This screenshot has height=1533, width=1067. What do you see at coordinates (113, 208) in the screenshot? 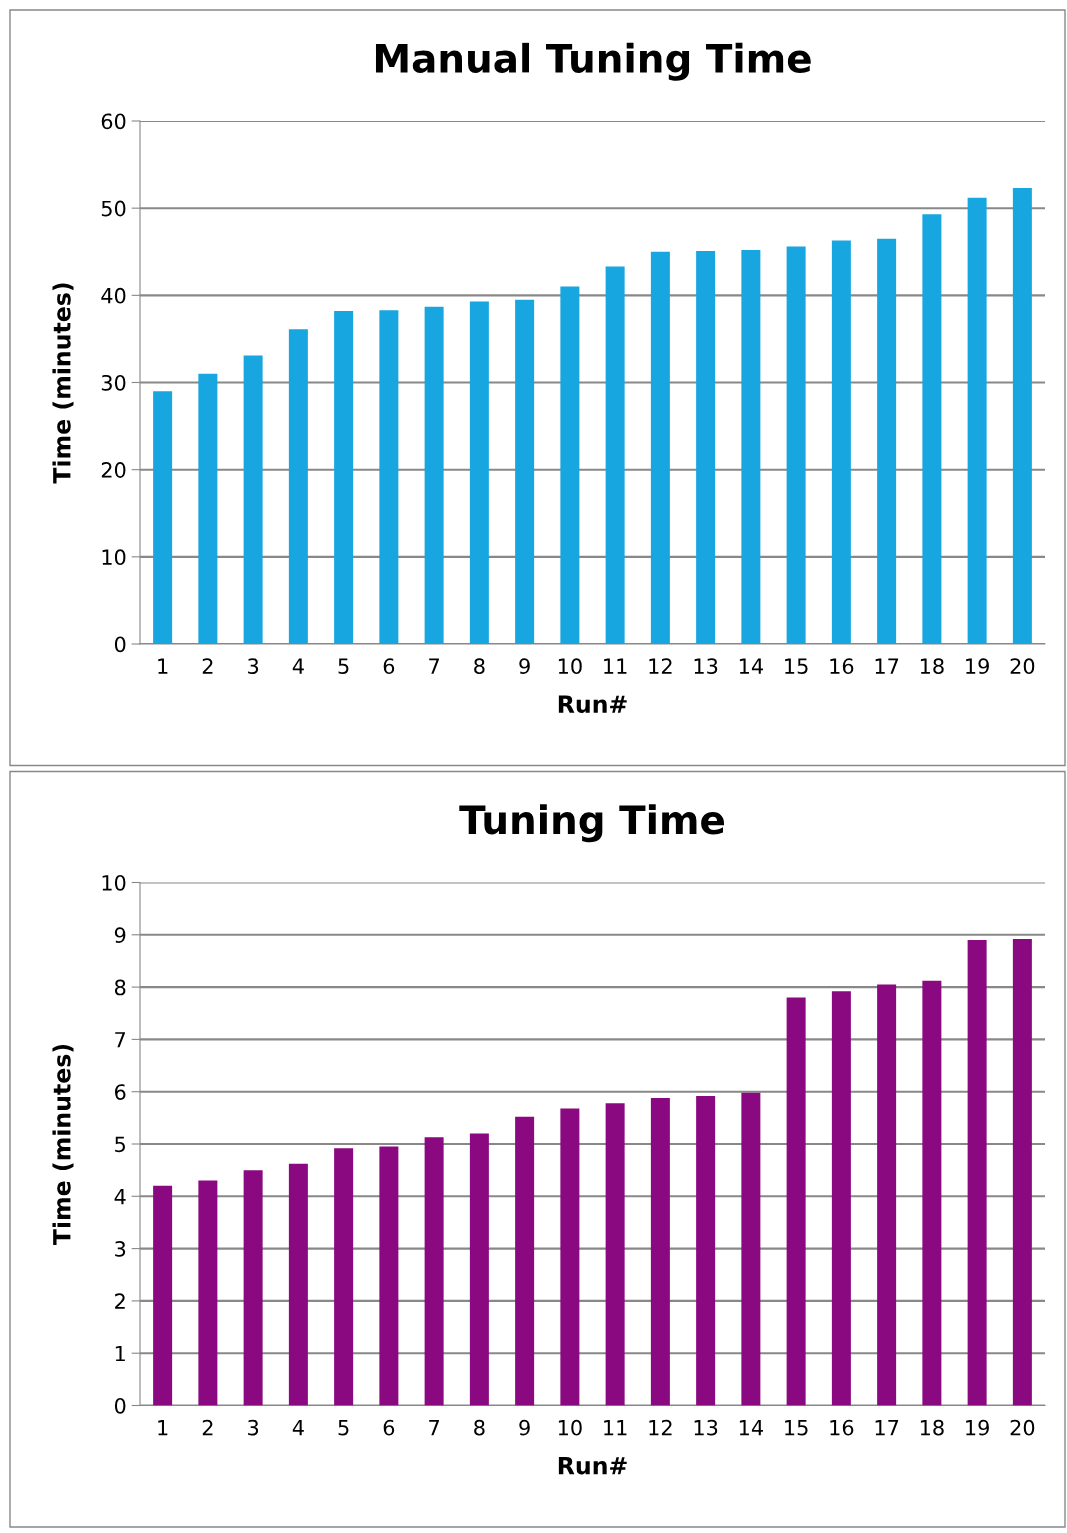
I see `y-tick-label: 50` at bounding box center [113, 208].